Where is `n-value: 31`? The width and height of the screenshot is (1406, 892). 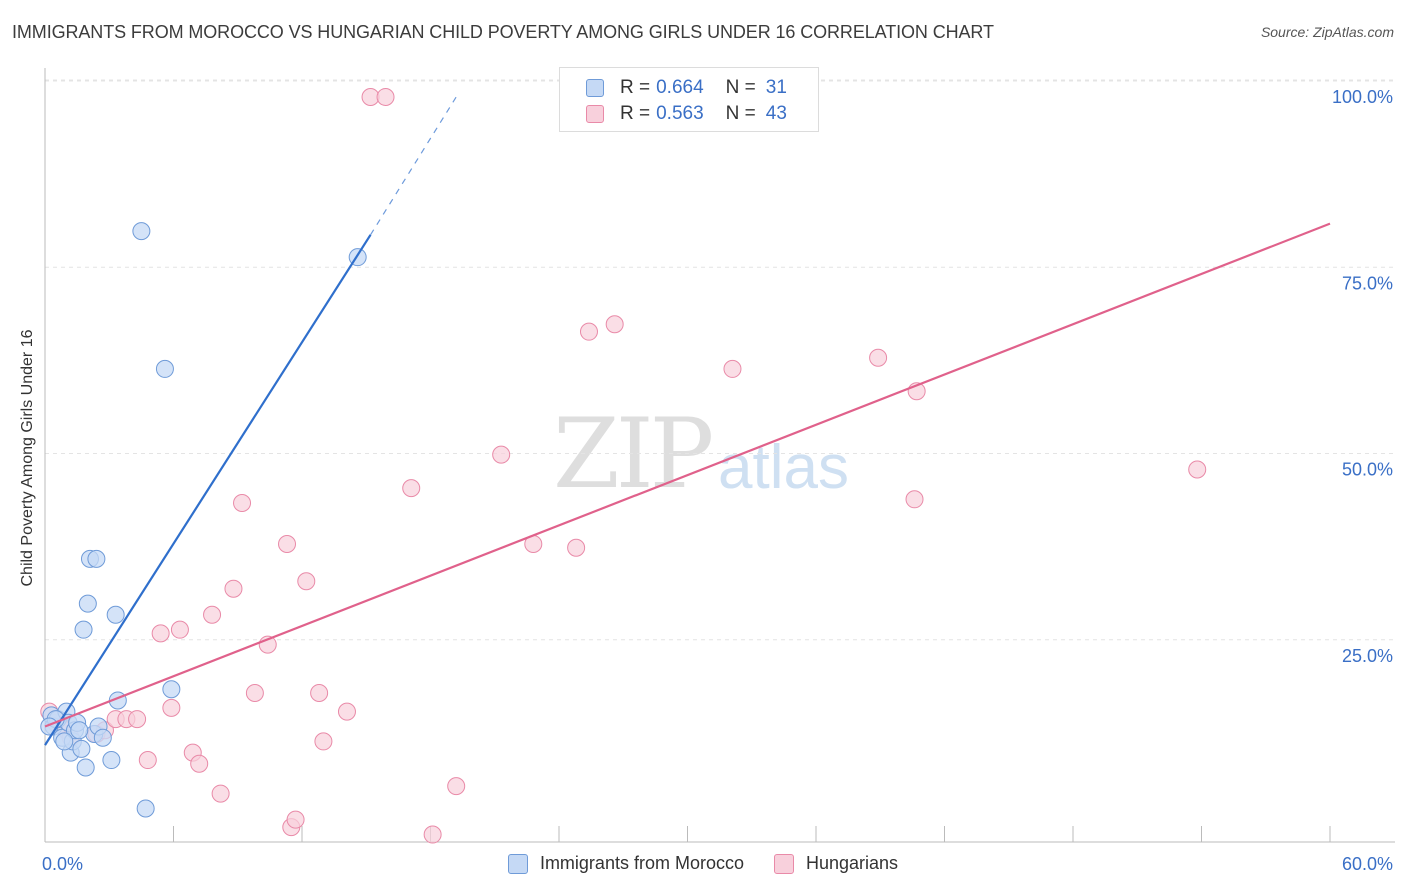 n-value: 31 is located at coordinates (776, 87).